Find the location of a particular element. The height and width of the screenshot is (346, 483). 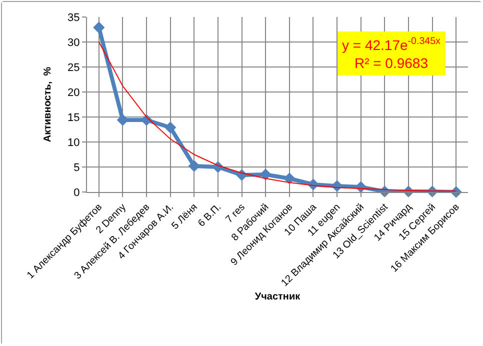

y-tick-label: 25 is located at coordinates (74, 68).